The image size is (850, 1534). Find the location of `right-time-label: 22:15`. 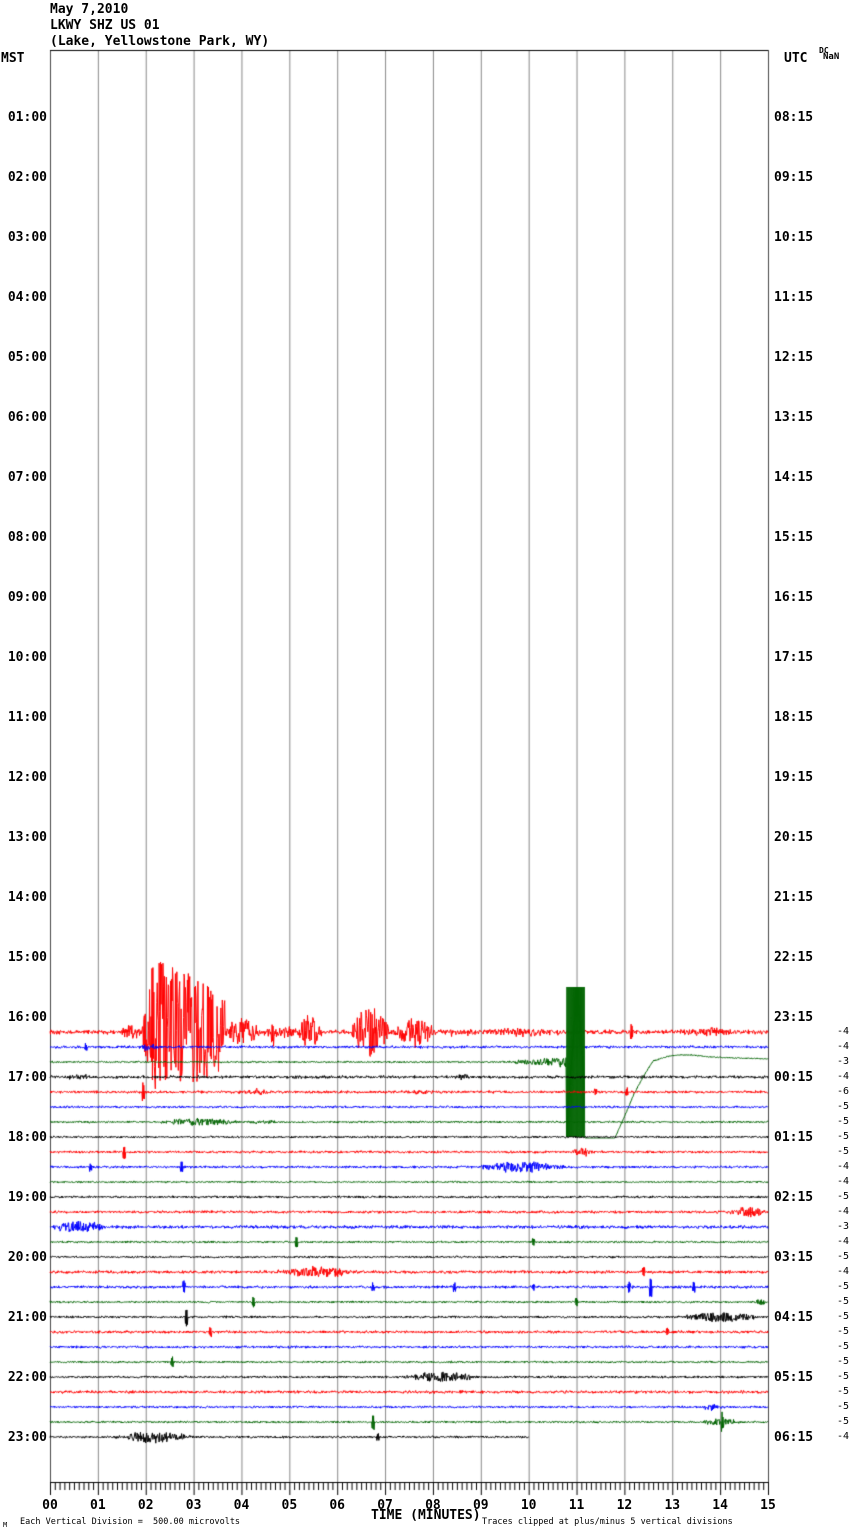

right-time-label: 22:15 is located at coordinates (794, 957).